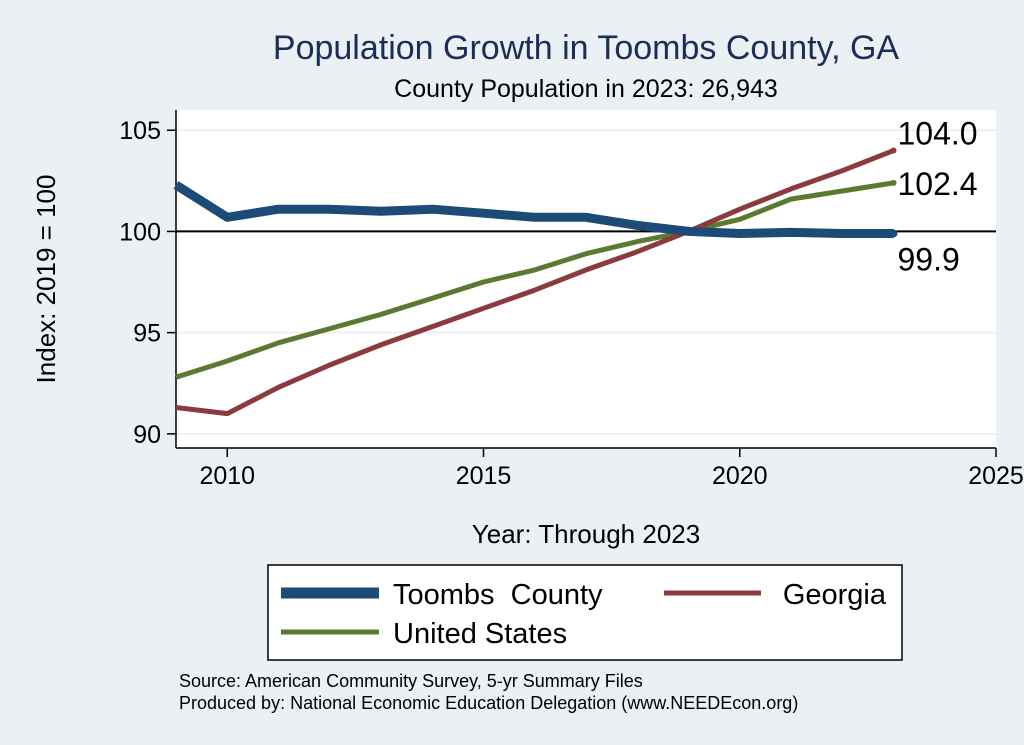 The height and width of the screenshot is (745, 1024). Describe the element at coordinates (480, 634) in the screenshot. I see `legend-label-us: United States` at that location.